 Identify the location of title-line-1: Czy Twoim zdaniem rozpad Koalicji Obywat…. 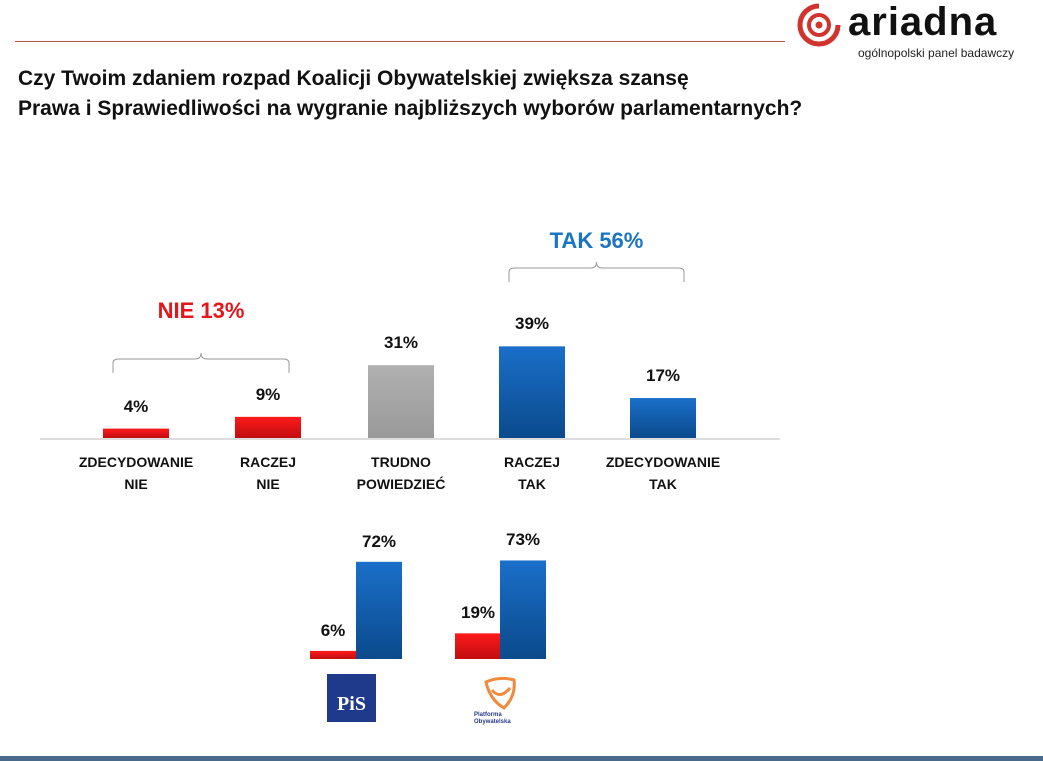
(353, 78).